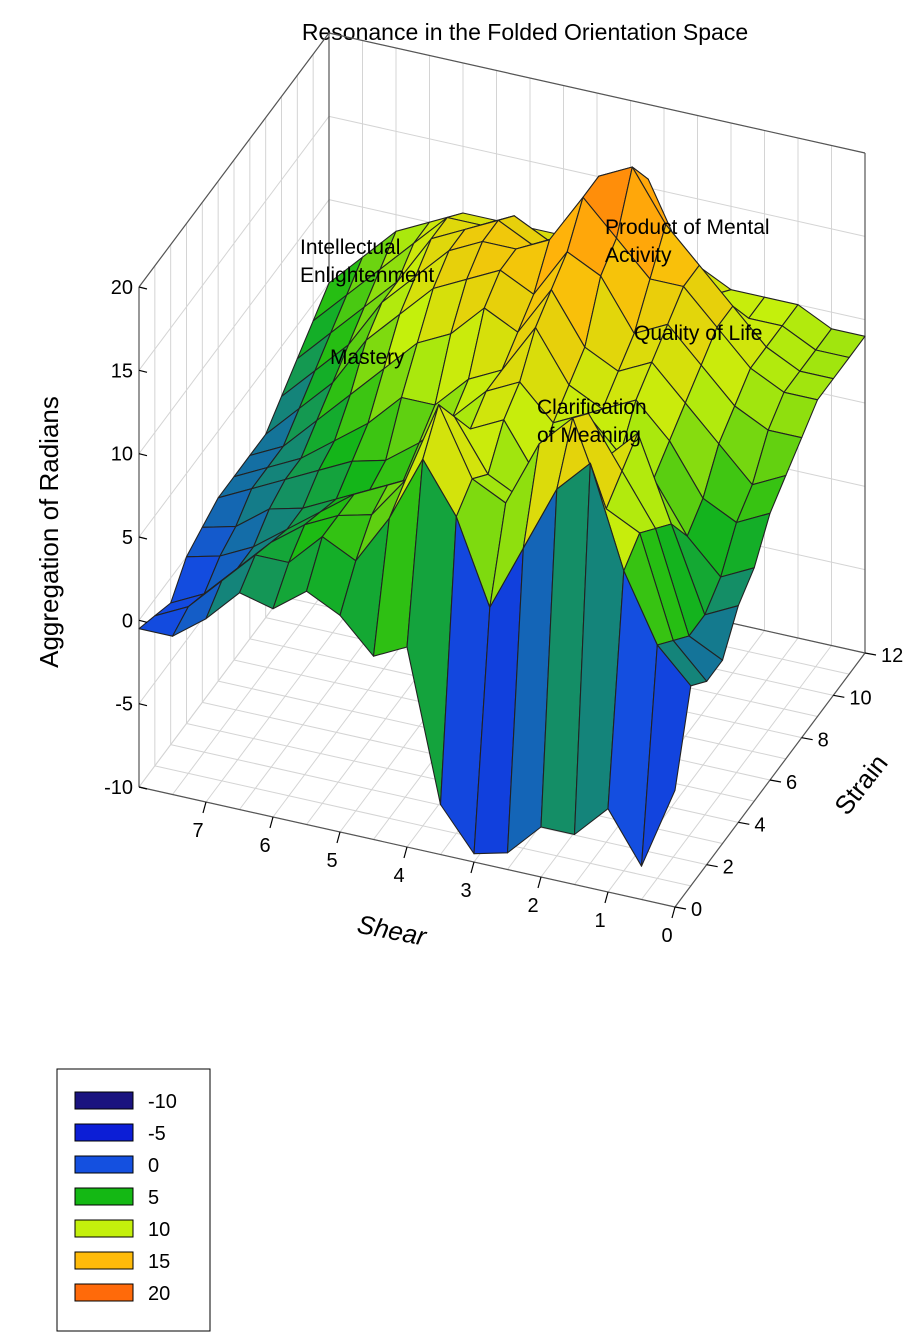  Describe the element at coordinates (122, 288) in the screenshot. I see `z-tick-label: 20` at that location.